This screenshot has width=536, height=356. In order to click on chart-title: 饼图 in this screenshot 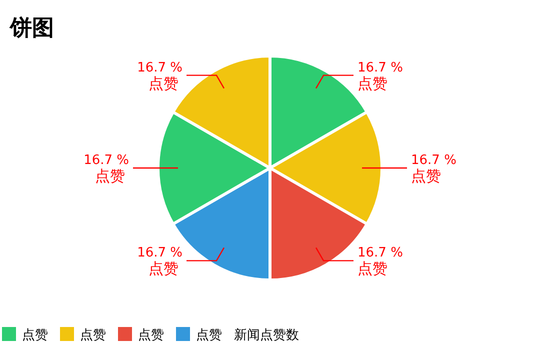, I will do `click(31, 28)`.